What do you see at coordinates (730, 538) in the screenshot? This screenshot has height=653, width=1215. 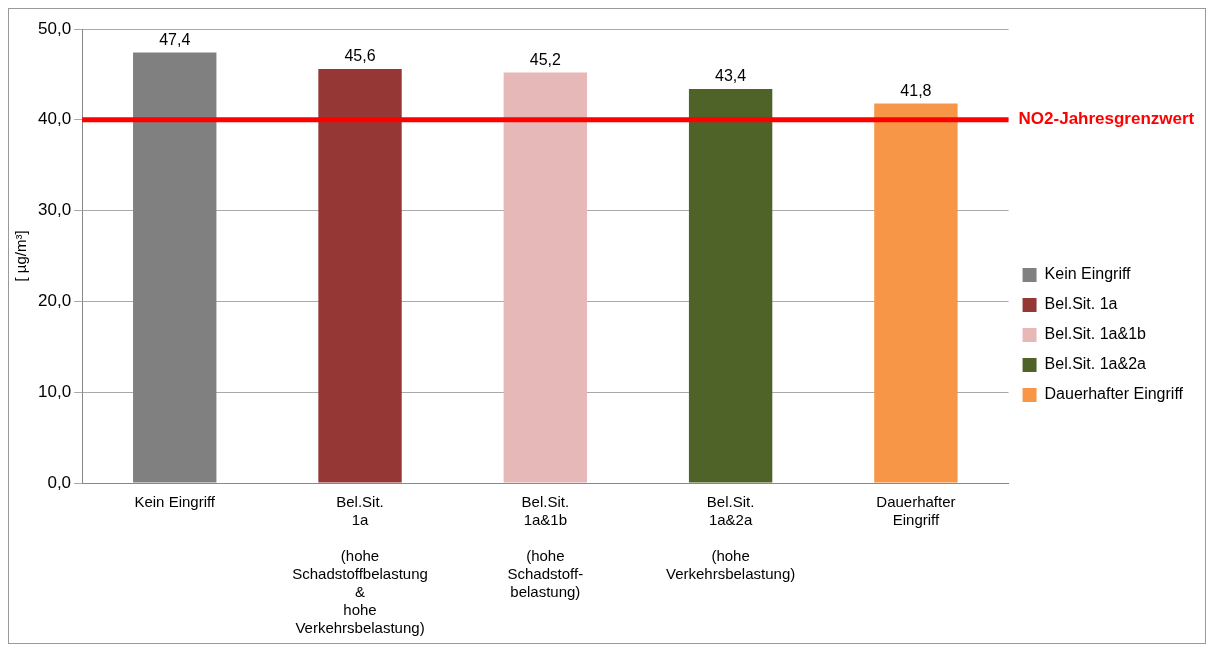 I see `category-label: Bel.Sit. 1a&2a (hohe Verkehrsbelastung)` at bounding box center [730, 538].